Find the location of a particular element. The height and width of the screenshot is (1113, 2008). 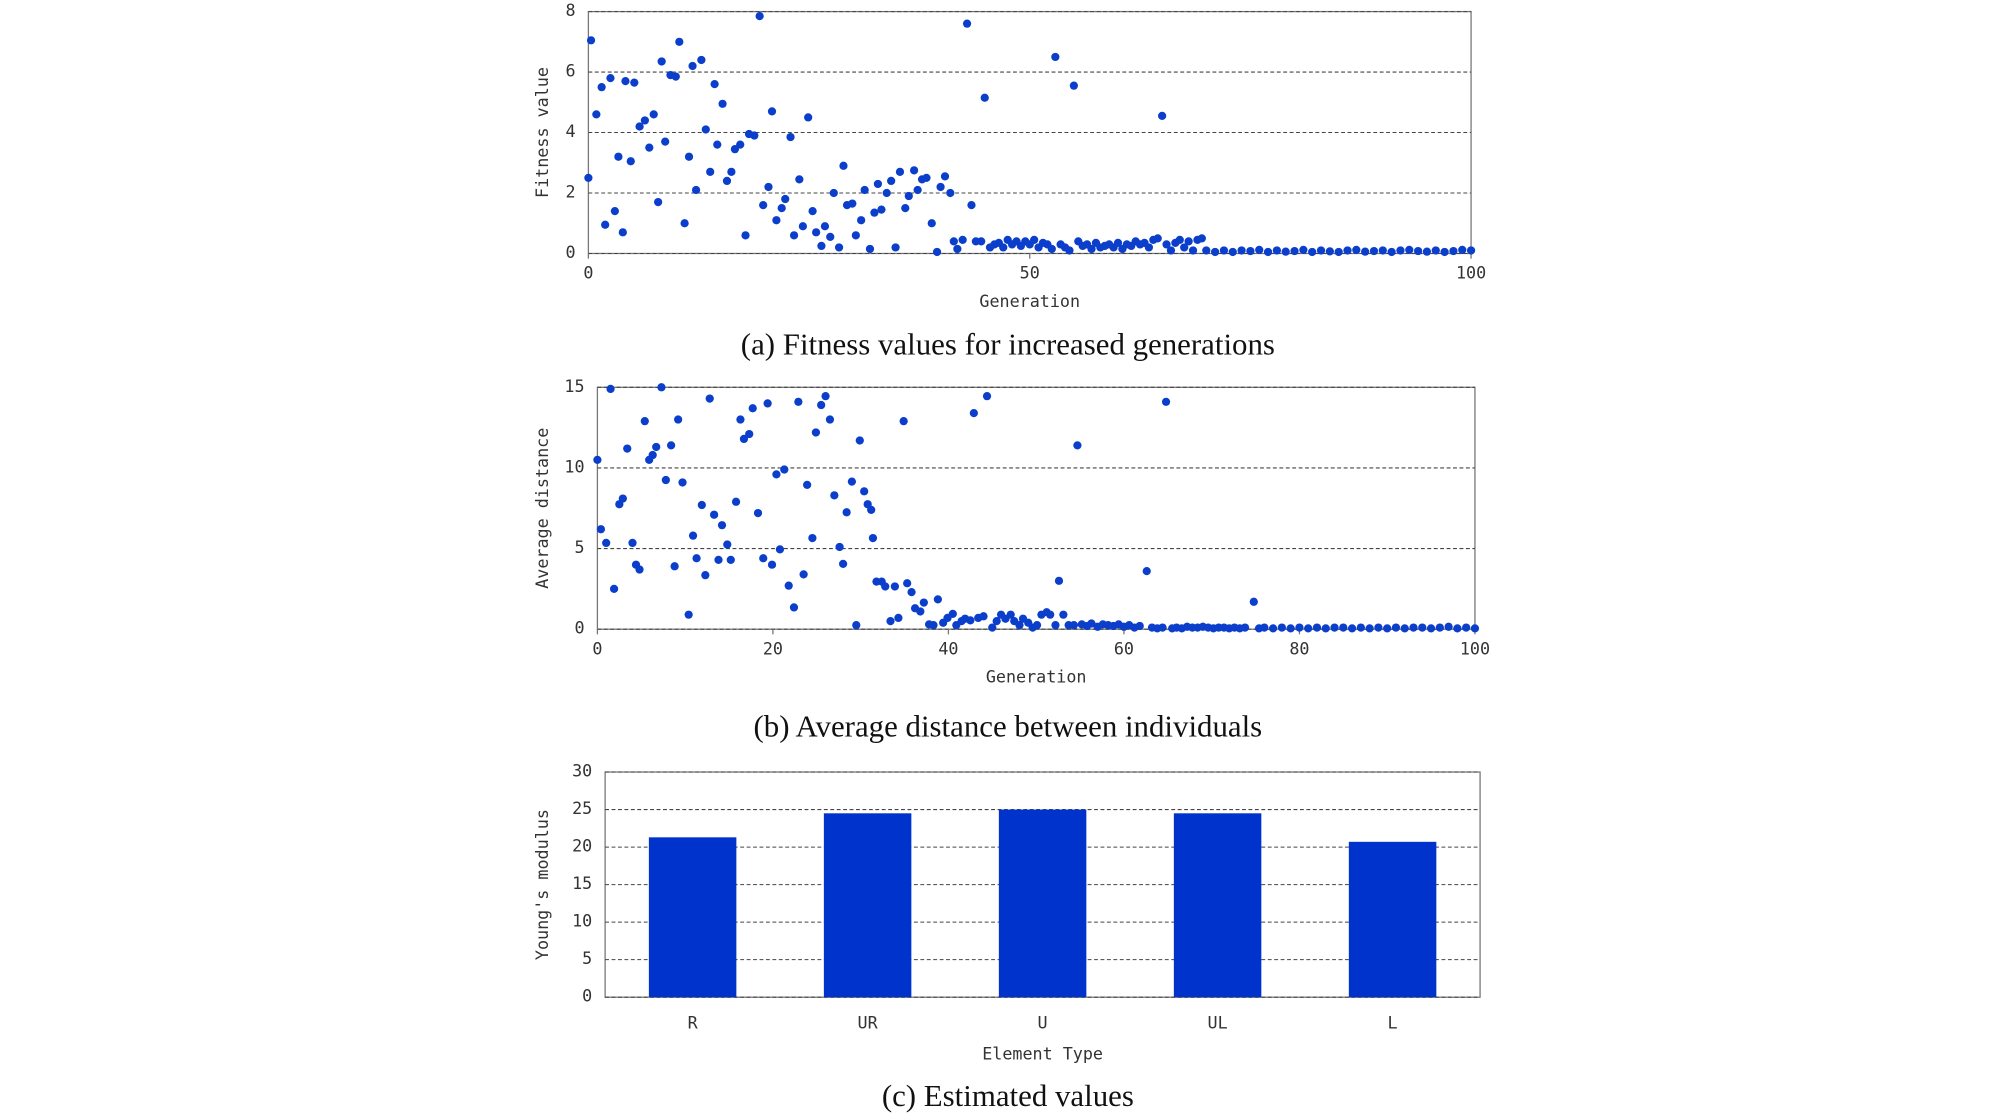

x-tick-label: 100 is located at coordinates (1471, 273).